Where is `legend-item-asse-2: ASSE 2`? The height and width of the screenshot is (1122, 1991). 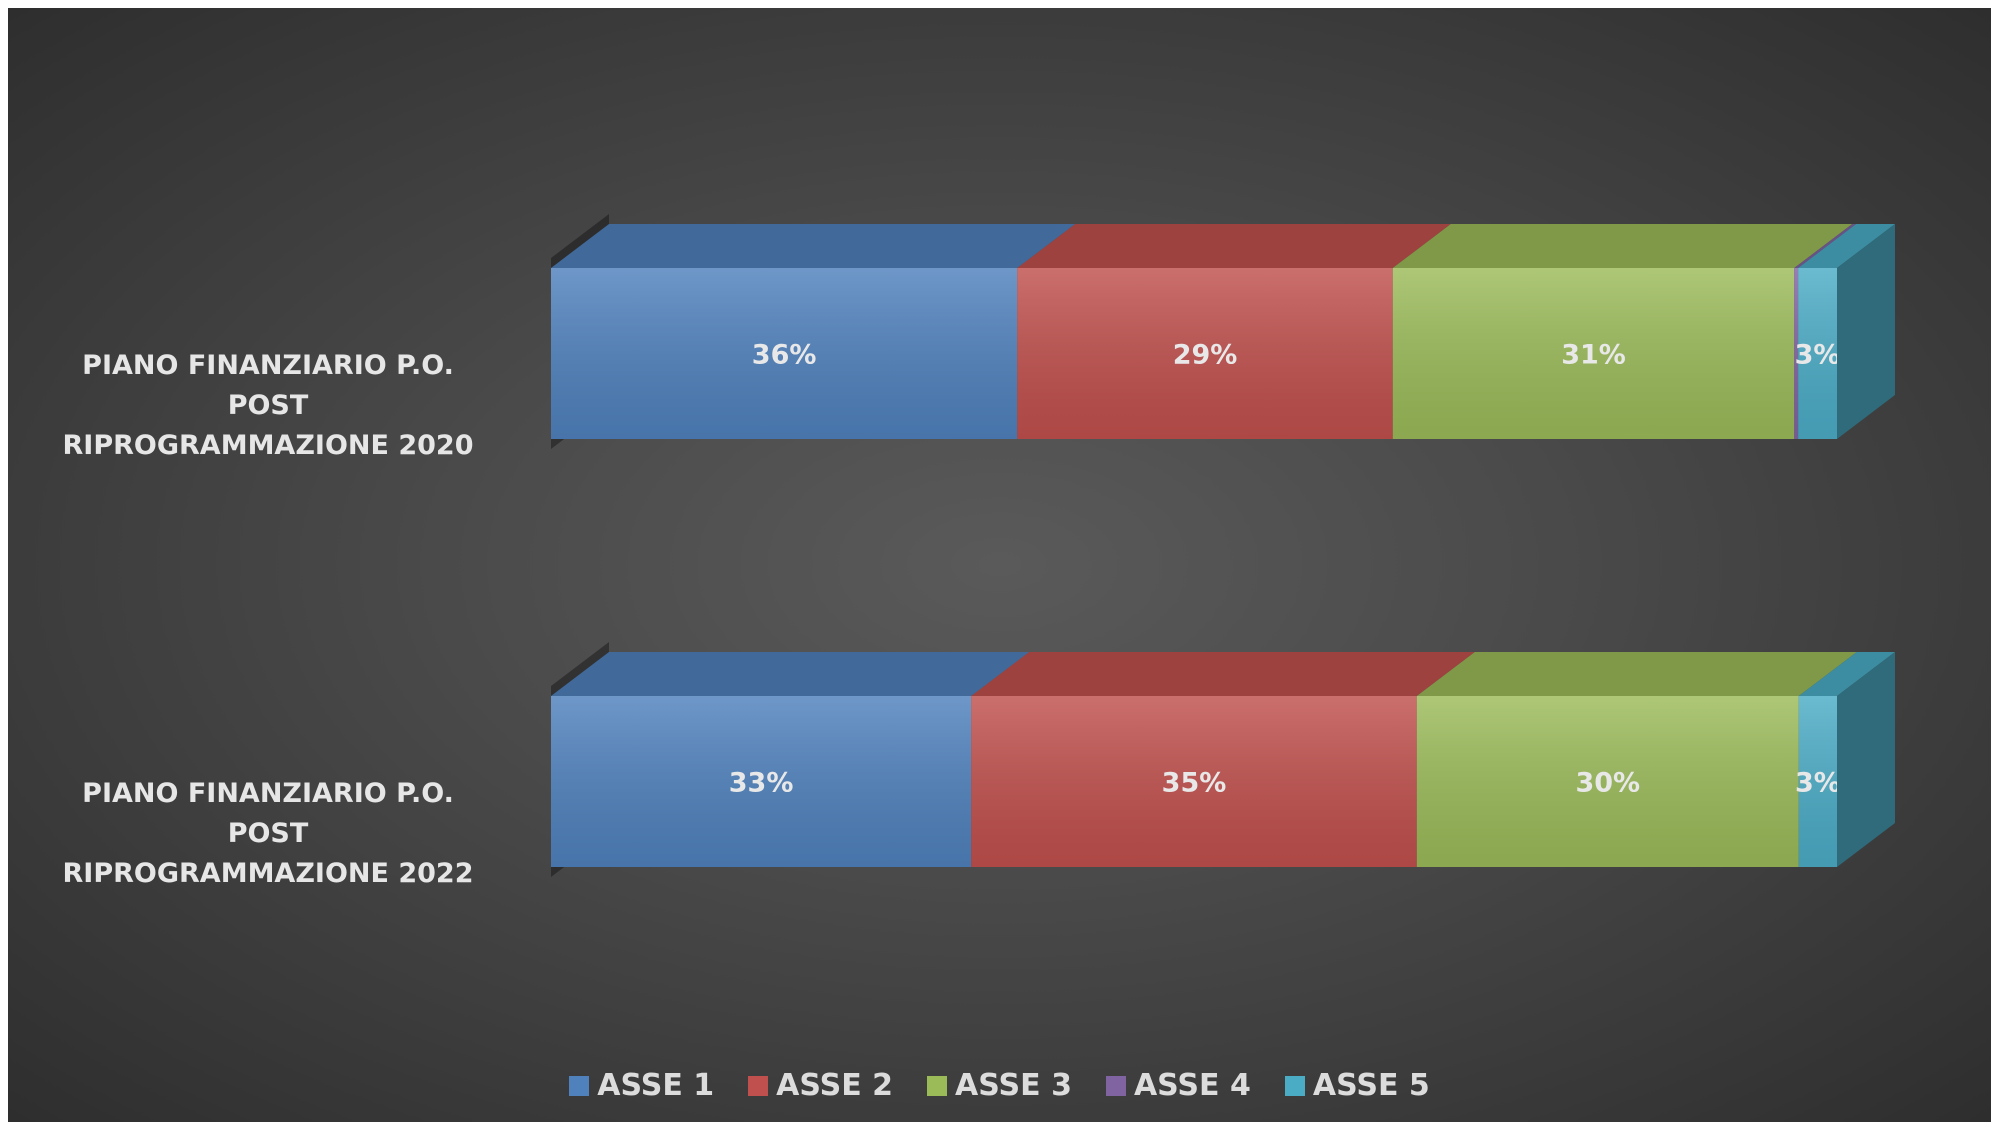 legend-item-asse-2: ASSE 2 is located at coordinates (820, 1085).